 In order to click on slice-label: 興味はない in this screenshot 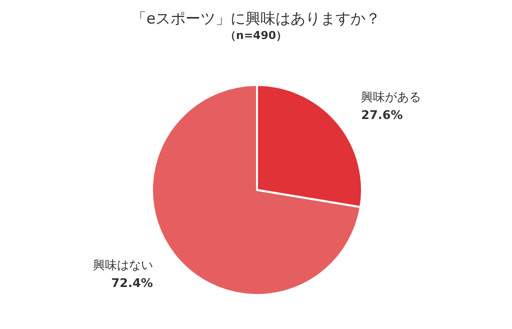, I will do `click(122, 265)`.